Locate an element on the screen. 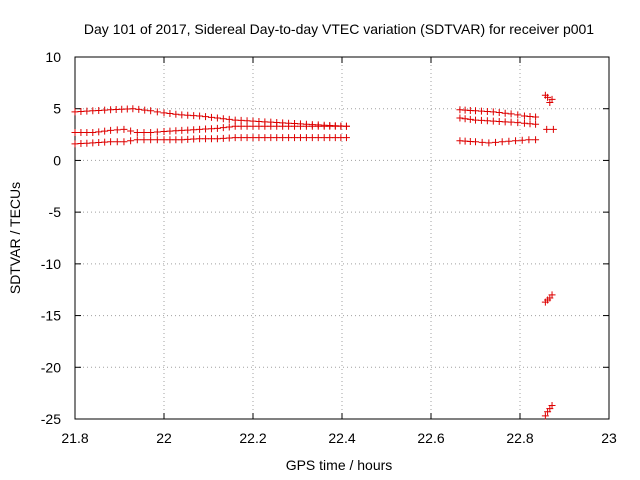  x-tick-label: 22.4 is located at coordinates (341, 438).